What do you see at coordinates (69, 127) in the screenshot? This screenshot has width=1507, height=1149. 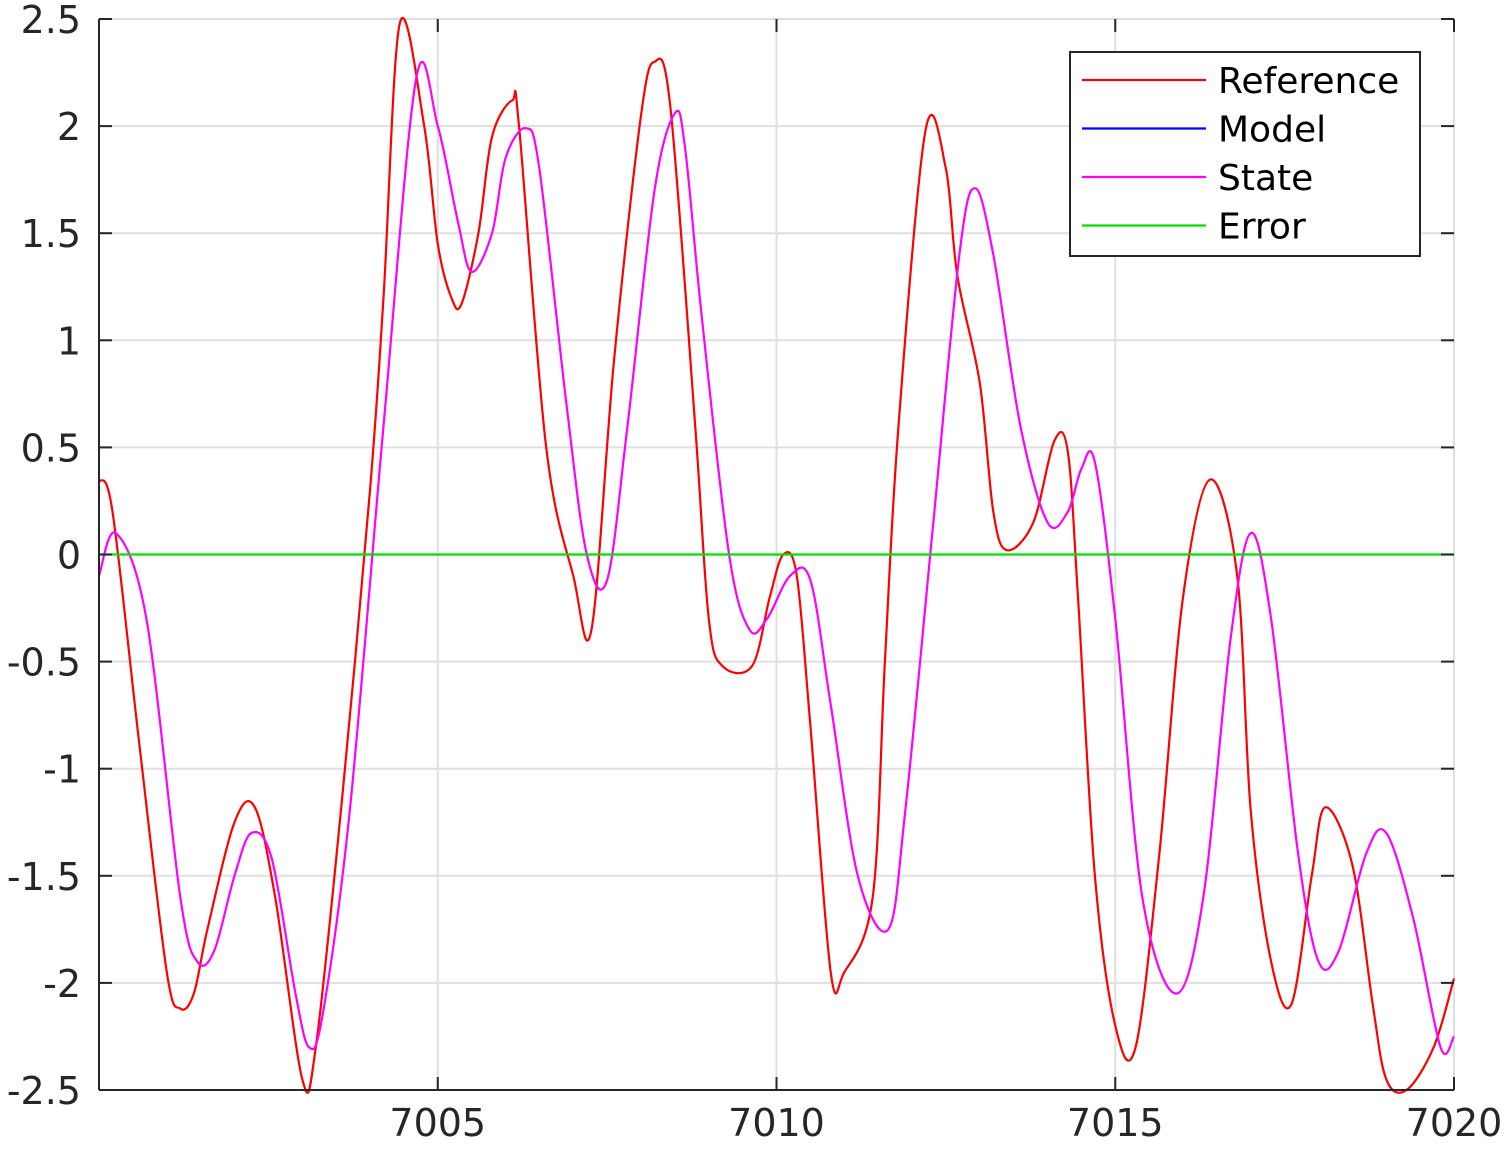 I see `y-tick-label: 2` at bounding box center [69, 127].